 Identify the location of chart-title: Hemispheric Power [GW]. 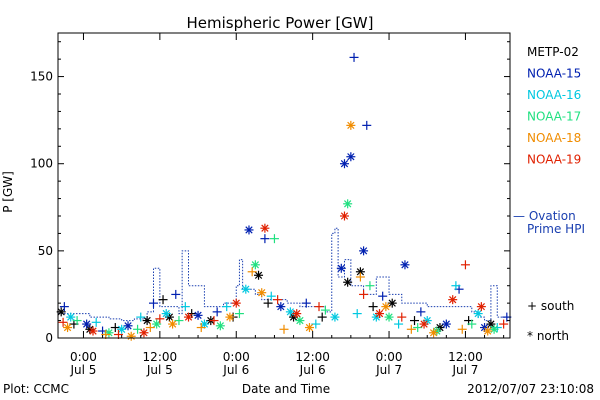
(280, 23).